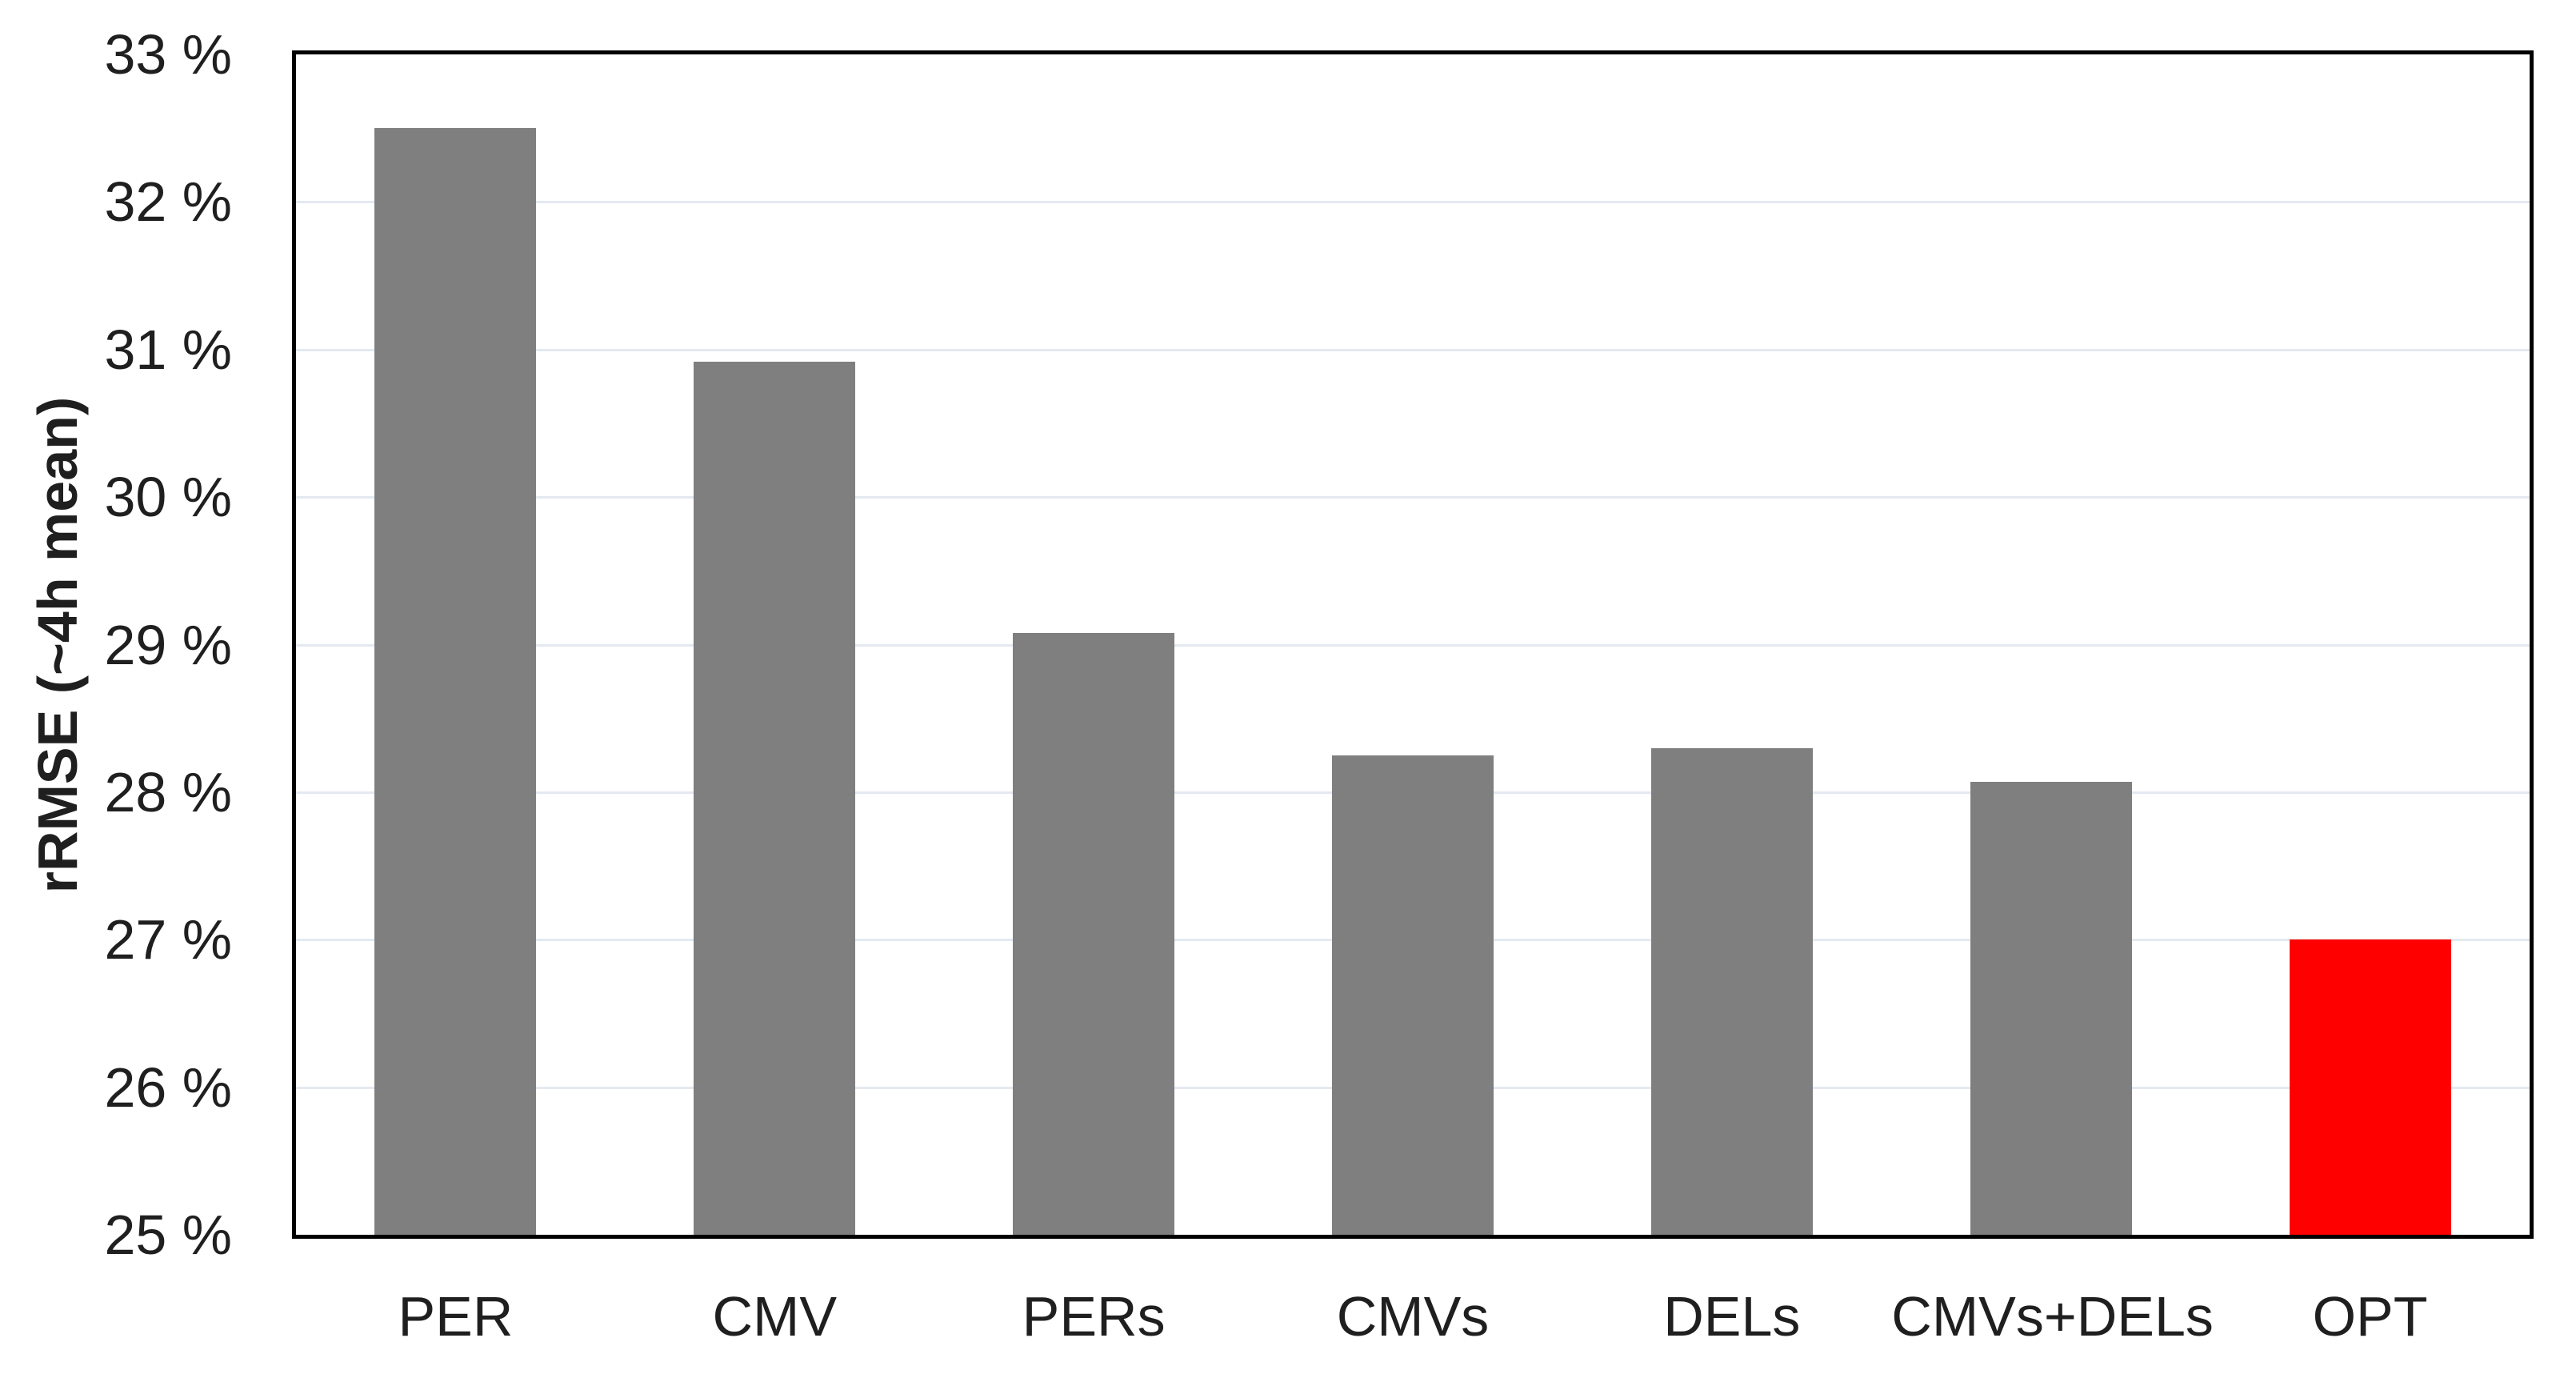 The width and height of the screenshot is (2576, 1374). I want to click on x-axis-label: PERs, so click(1094, 1316).